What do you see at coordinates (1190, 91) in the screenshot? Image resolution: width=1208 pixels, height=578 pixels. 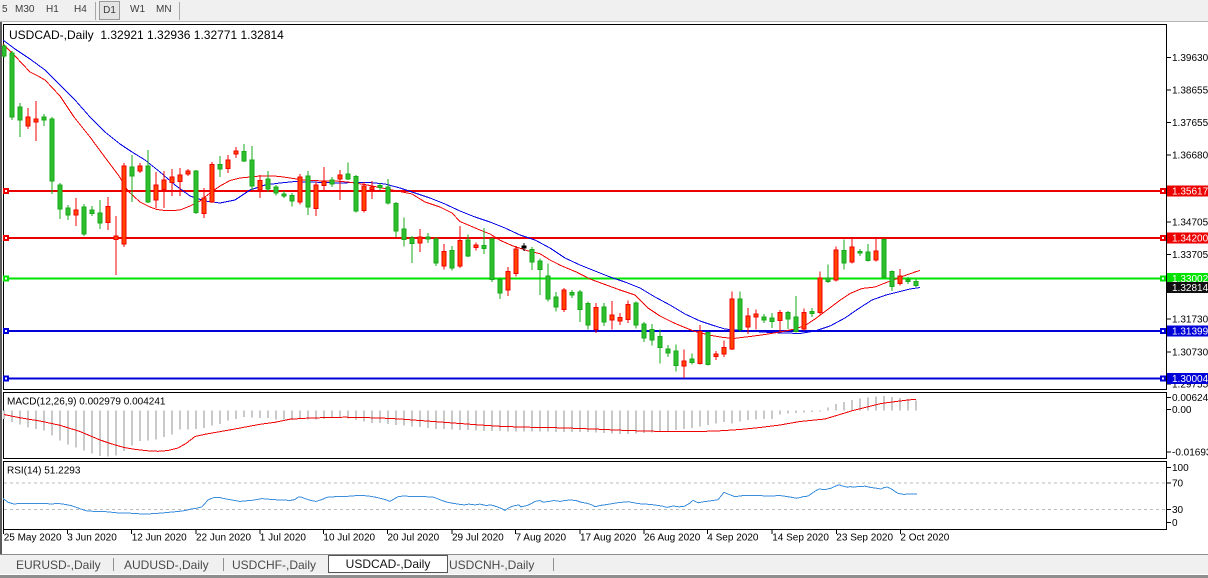 I see `svg-text: 1.38655` at bounding box center [1190, 91].